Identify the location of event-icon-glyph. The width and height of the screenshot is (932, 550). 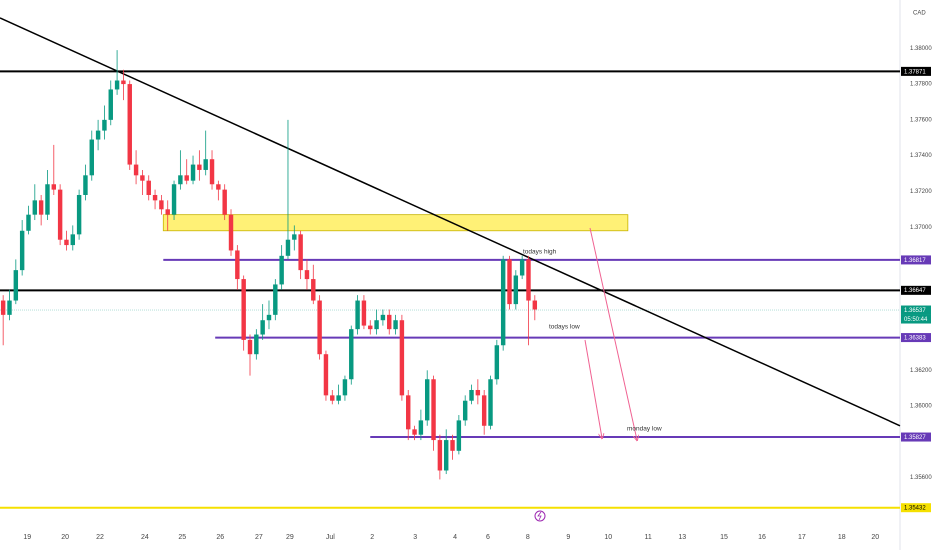
(539, 516).